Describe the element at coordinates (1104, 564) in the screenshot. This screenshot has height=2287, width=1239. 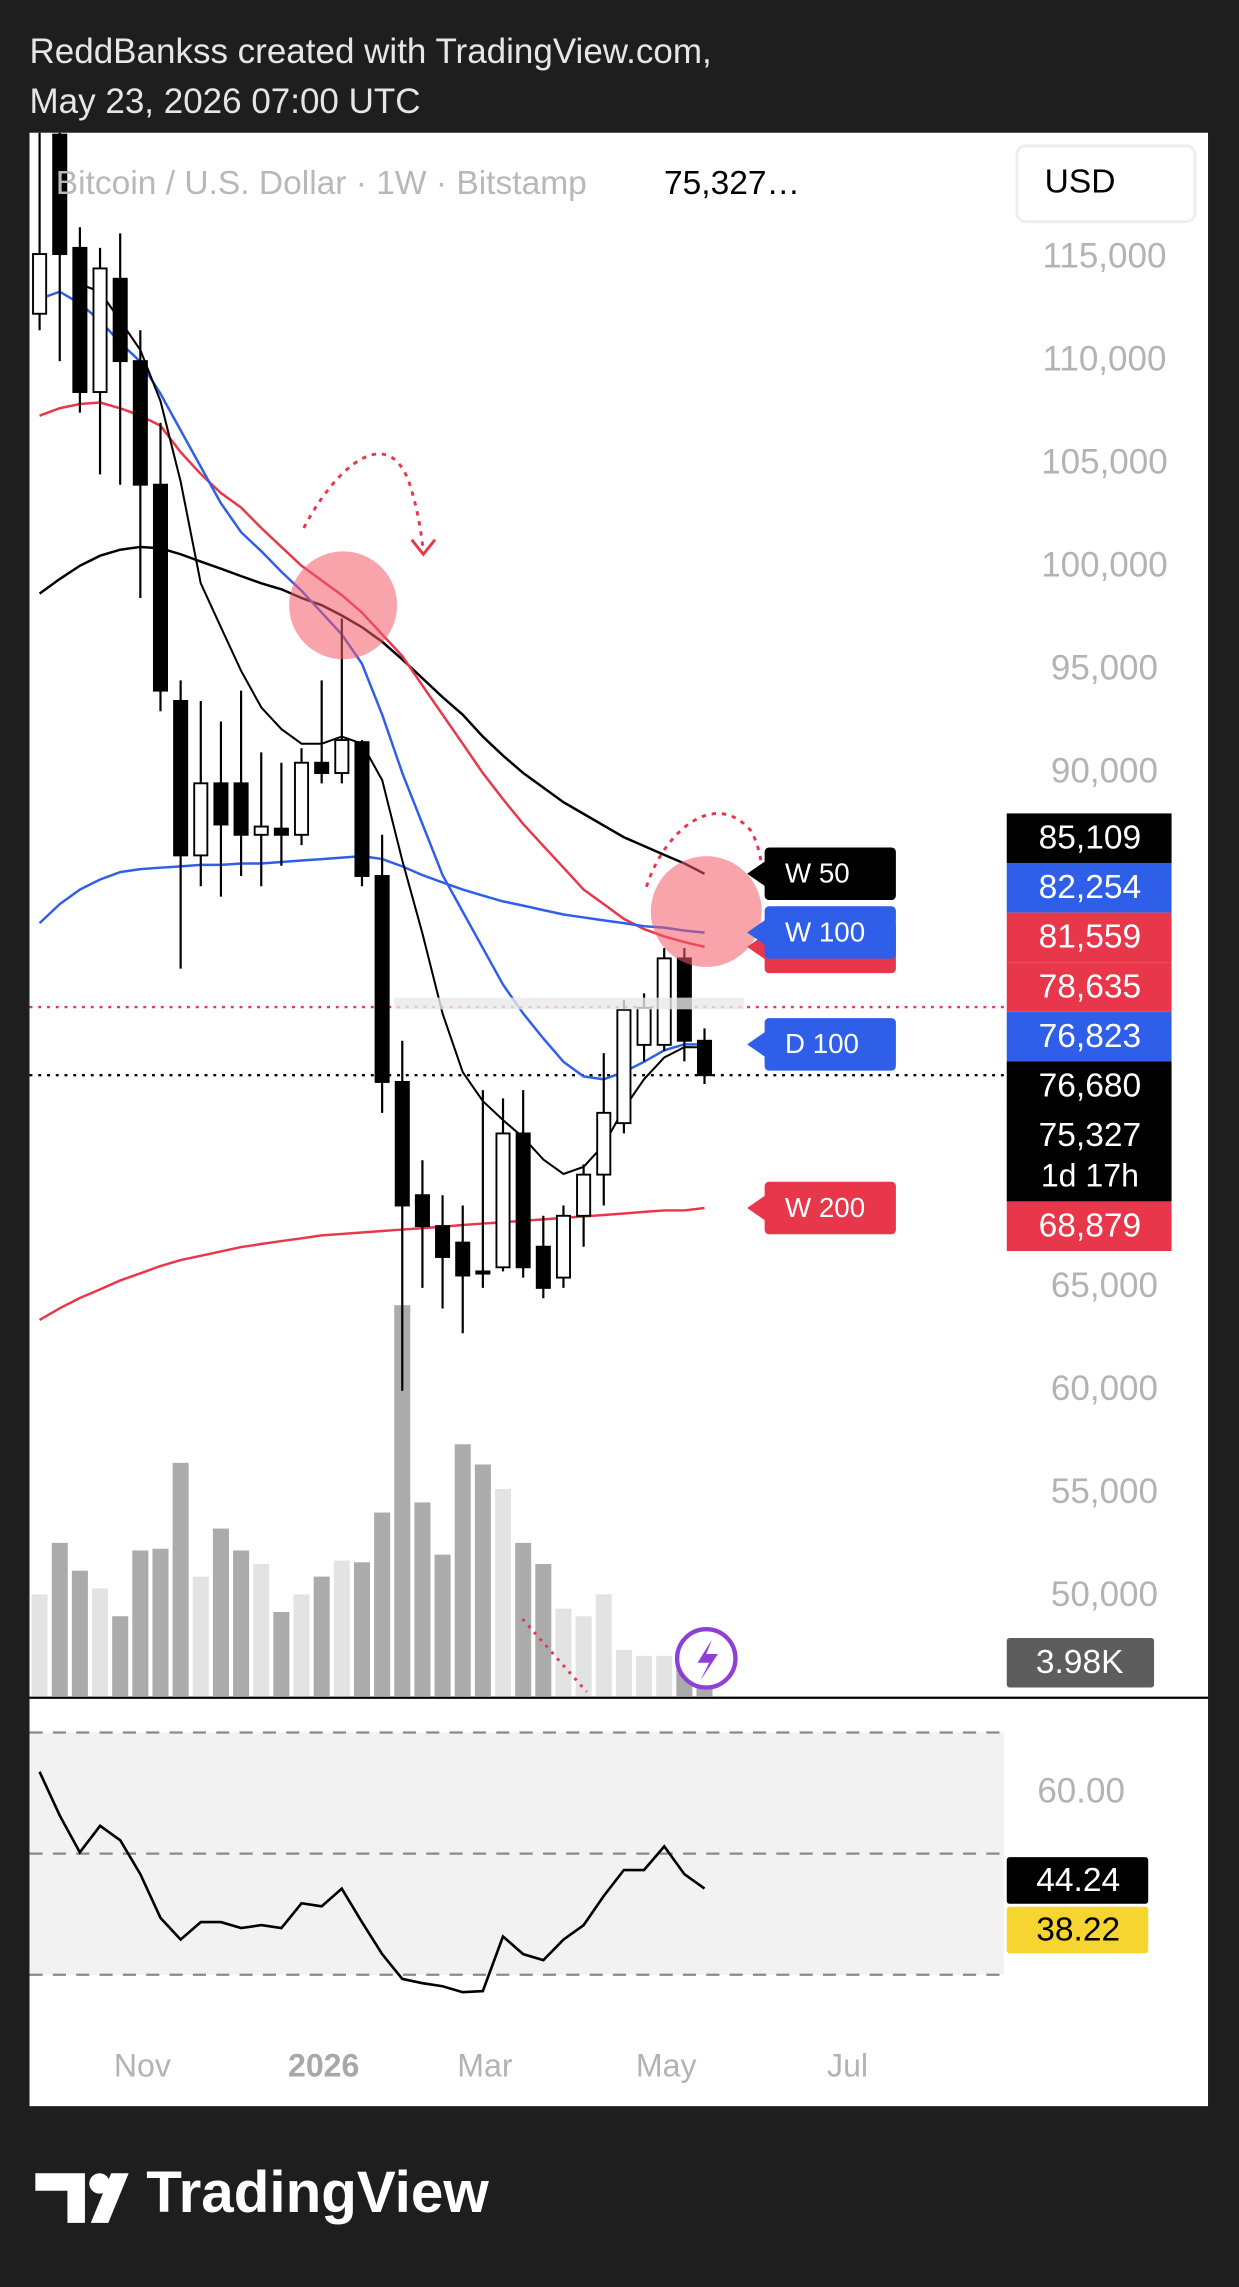
I see `y-tick-label: 100,000` at that location.